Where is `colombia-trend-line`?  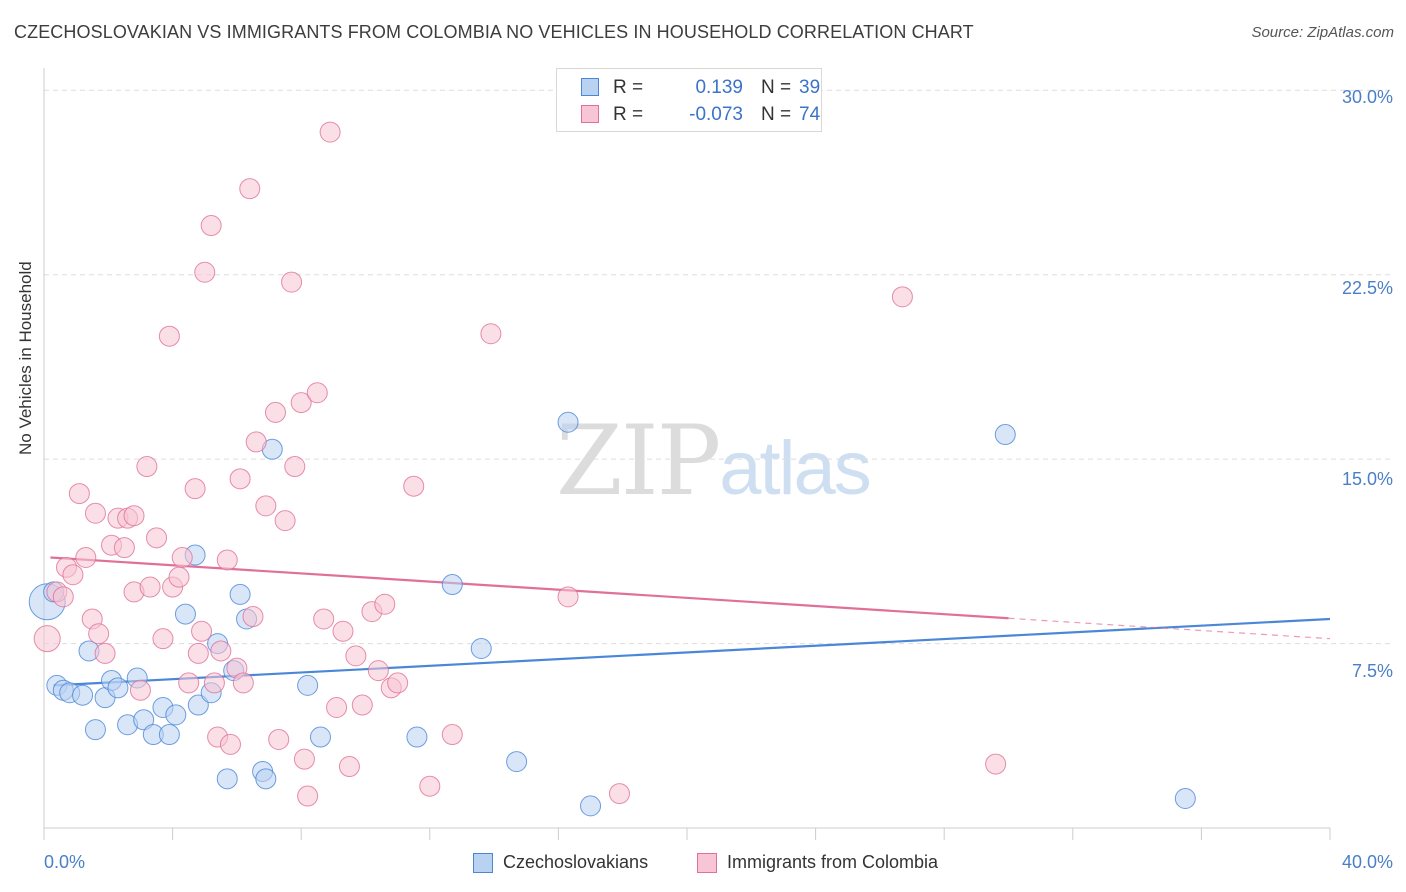 colombia-trend-line is located at coordinates (529, 588).